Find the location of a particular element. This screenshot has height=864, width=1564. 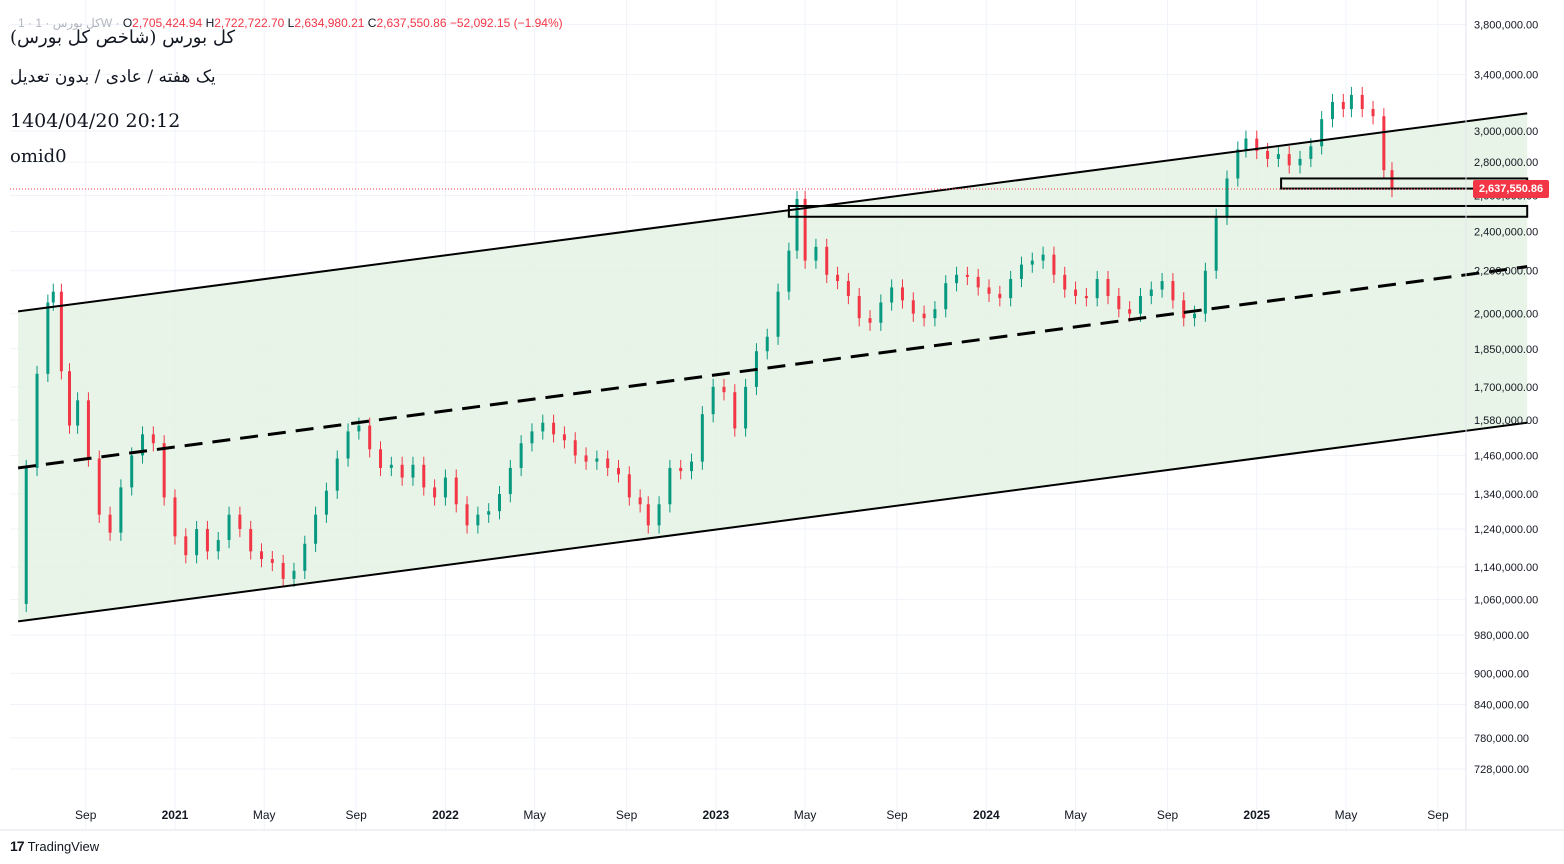

price-tick-label: 2,800,000.00 is located at coordinates (1506, 163).